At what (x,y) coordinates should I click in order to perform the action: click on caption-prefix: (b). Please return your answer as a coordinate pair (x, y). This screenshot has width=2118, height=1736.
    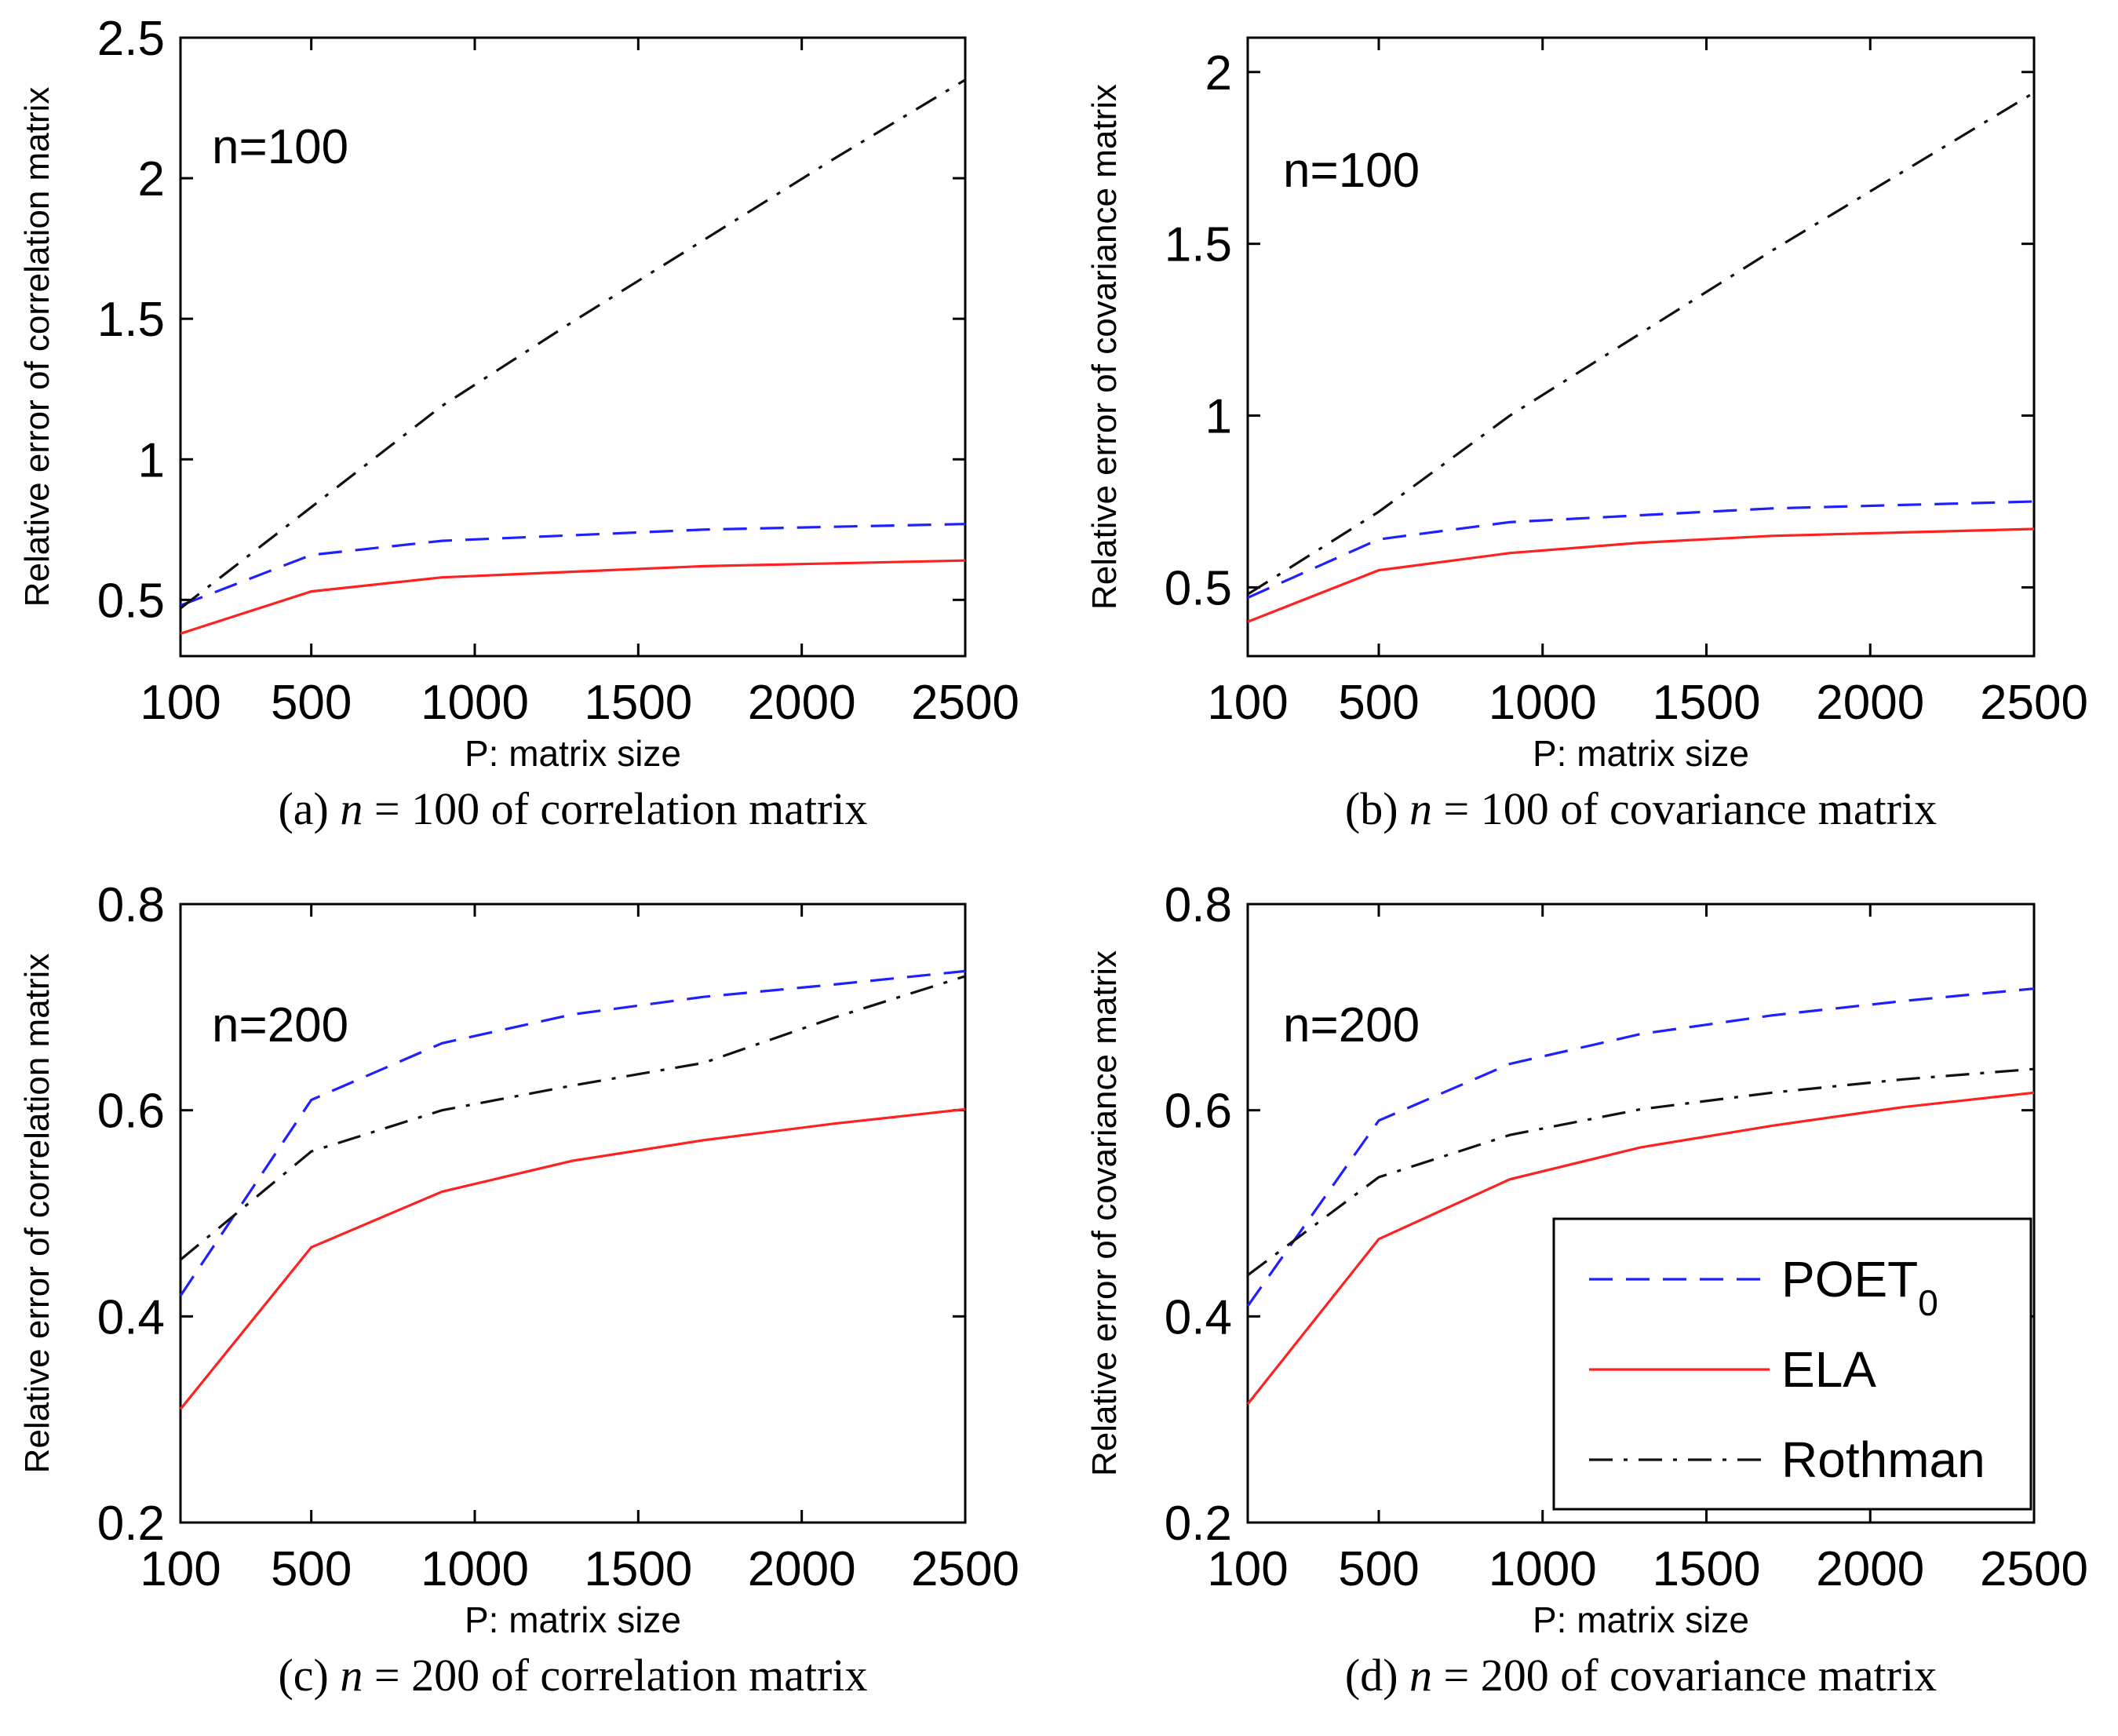
    Looking at the image, I should click on (1377, 808).